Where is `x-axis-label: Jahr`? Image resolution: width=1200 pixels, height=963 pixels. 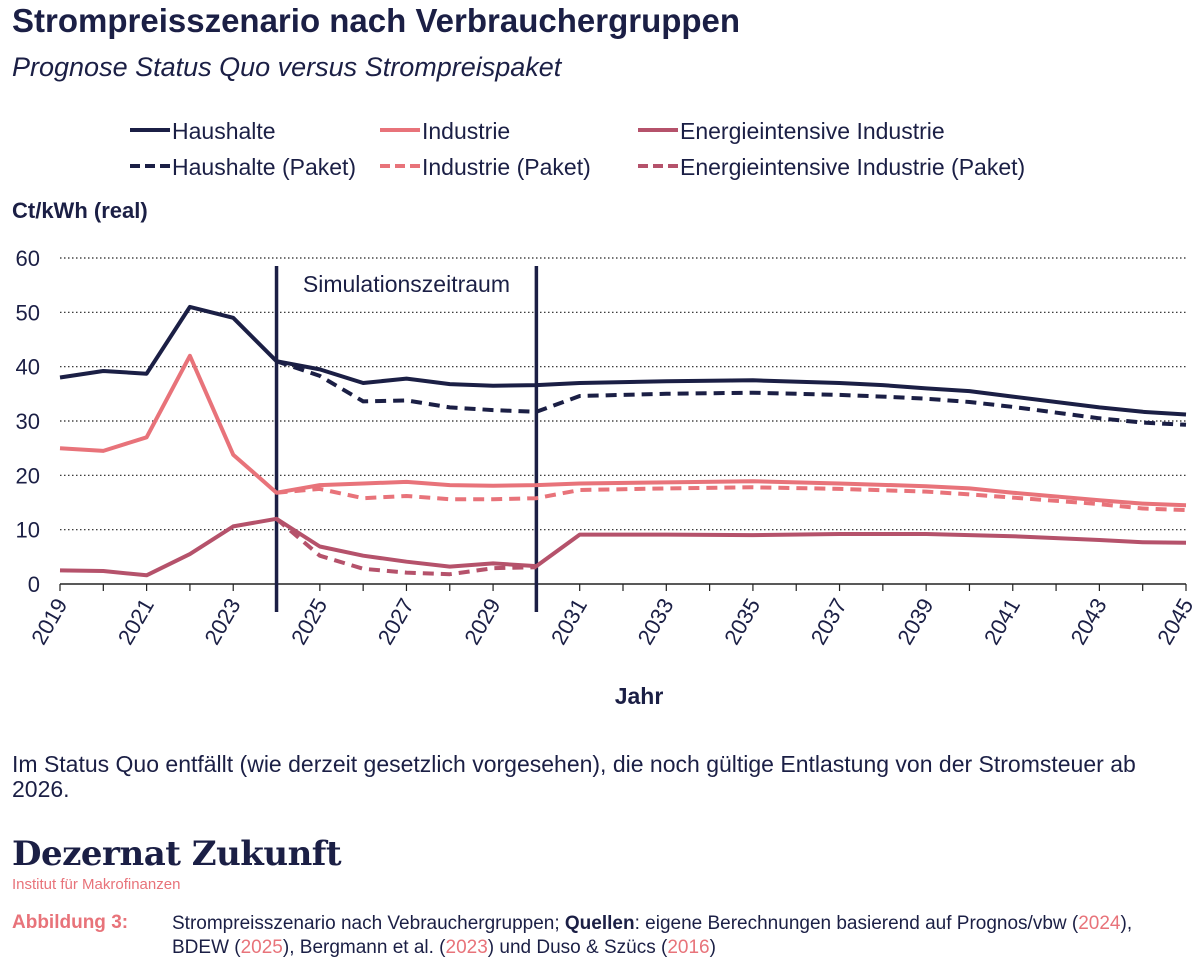 x-axis-label: Jahr is located at coordinates (639, 696).